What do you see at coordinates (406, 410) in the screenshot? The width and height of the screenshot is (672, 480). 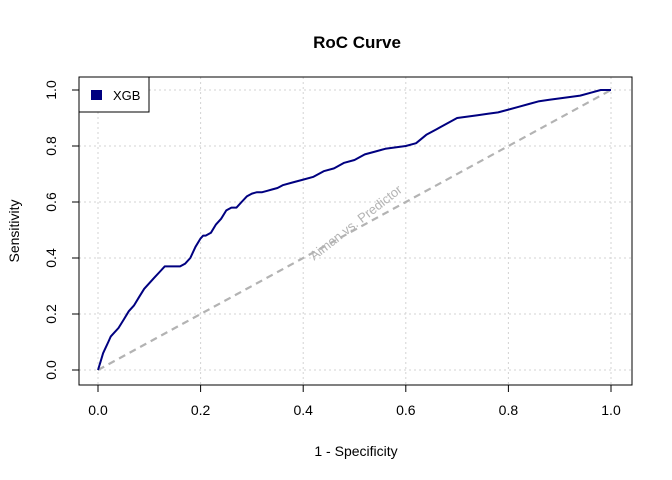 I see `x-tick-label: 0.6` at bounding box center [406, 410].